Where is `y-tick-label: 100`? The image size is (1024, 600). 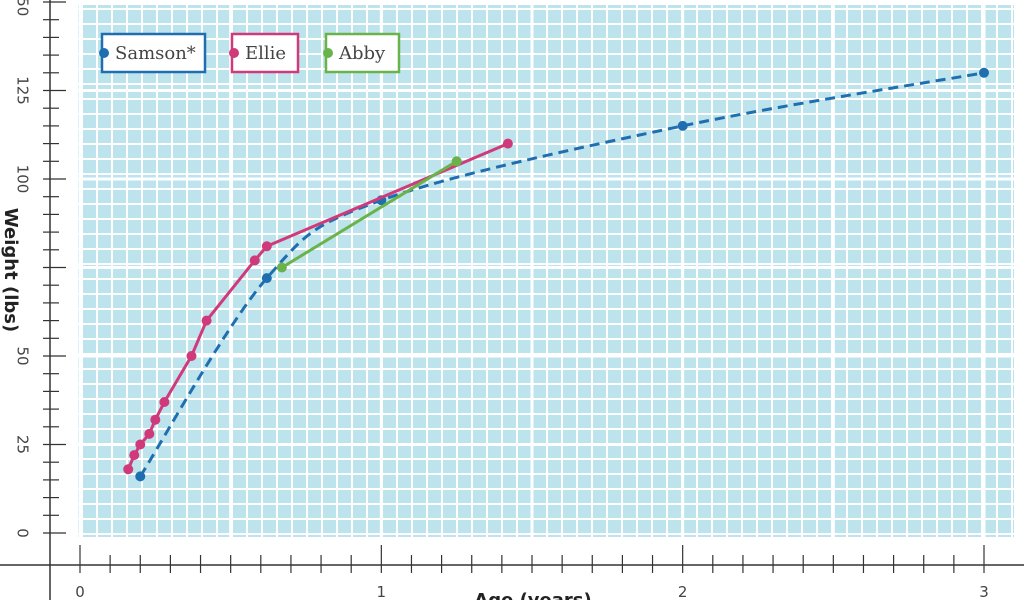 y-tick-label: 100 is located at coordinates (23, 179).